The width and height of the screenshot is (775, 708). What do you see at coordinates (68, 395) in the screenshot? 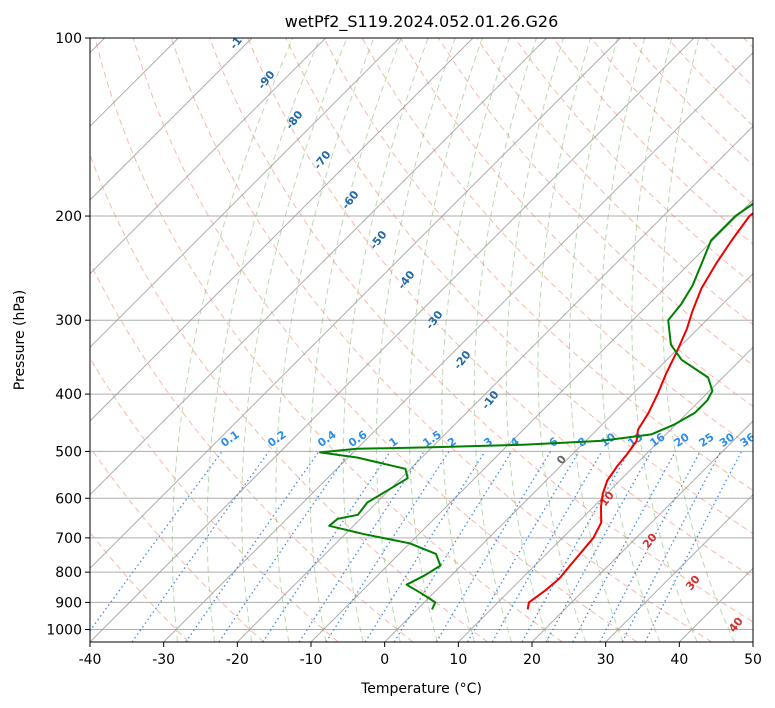
I see `y-tick-label: 400` at bounding box center [68, 395].